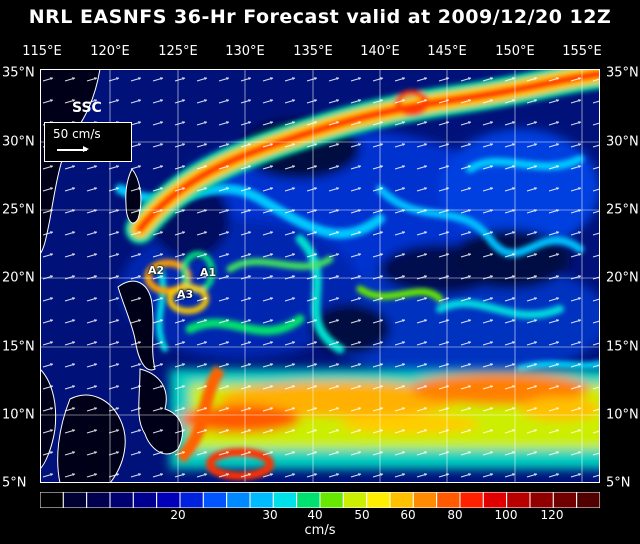 The width and height of the screenshot is (640, 544). What do you see at coordinates (515, 51) in the screenshot?
I see `lon-label: 150°E` at bounding box center [515, 51].